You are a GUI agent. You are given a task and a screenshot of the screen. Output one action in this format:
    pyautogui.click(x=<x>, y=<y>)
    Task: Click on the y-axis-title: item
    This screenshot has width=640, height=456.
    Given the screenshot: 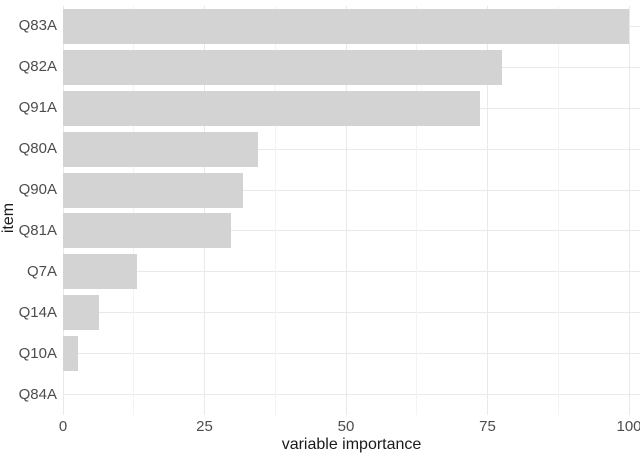 What is the action you would take?
    pyautogui.click(x=8, y=218)
    